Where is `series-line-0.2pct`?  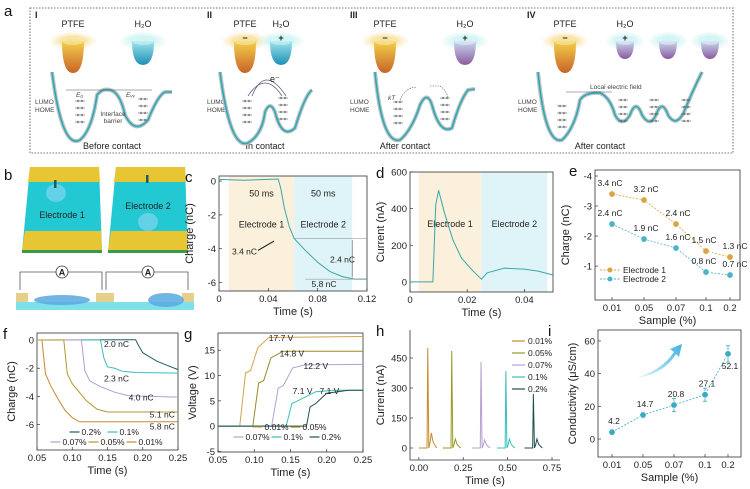 series-line-0.2pct is located at coordinates (290, 408).